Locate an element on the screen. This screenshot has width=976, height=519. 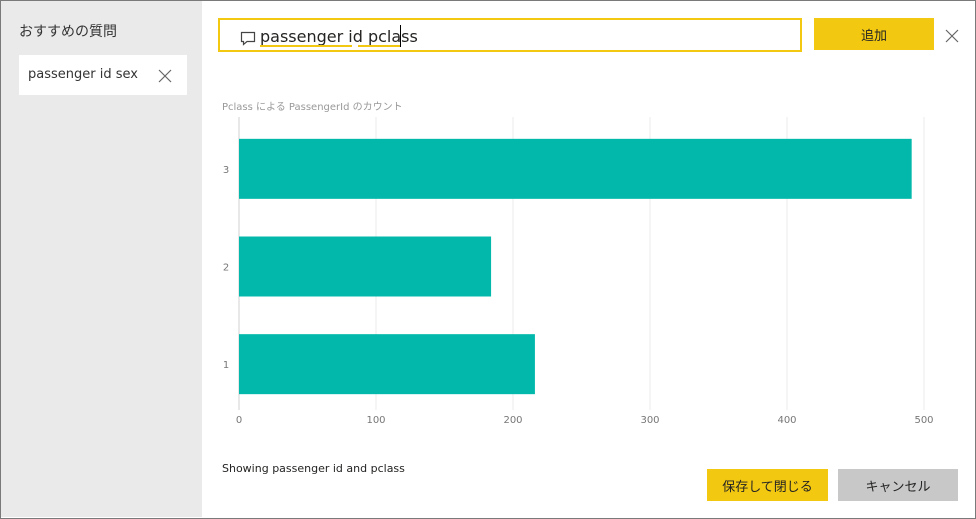
y-tick-label: 2 is located at coordinates (226, 268).